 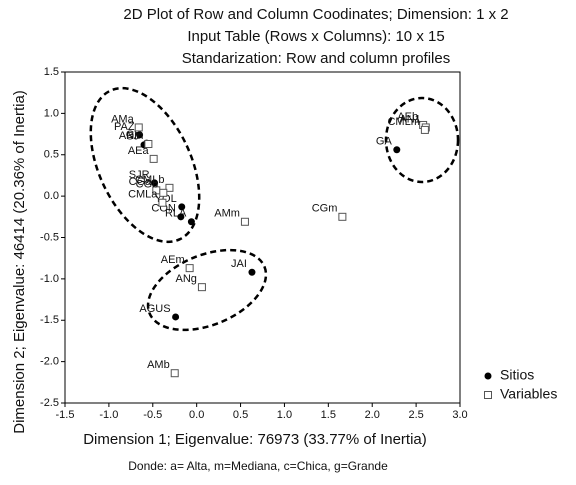 I want to click on point-label: CMLb, so click(x=149, y=180).